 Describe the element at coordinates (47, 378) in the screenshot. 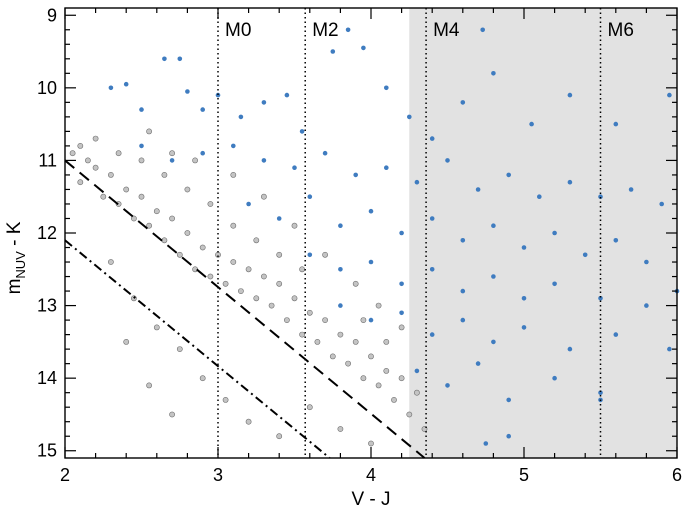

I see `y-tick-label: 14` at that location.